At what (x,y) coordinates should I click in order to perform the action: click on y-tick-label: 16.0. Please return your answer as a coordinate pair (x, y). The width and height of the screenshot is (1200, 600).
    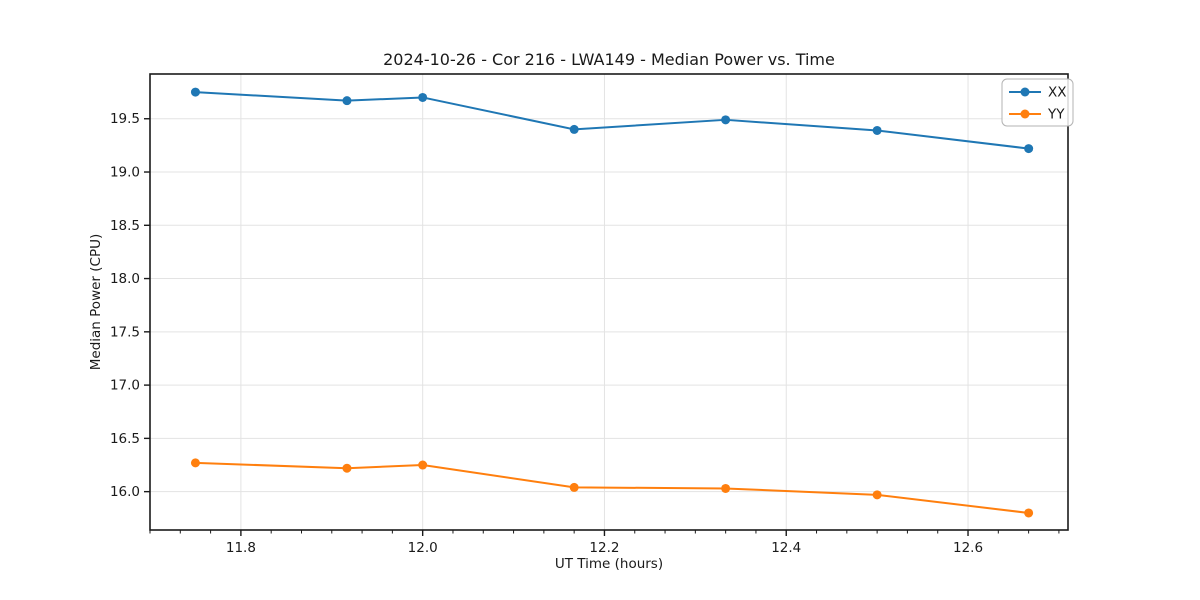
    Looking at the image, I should click on (125, 492).